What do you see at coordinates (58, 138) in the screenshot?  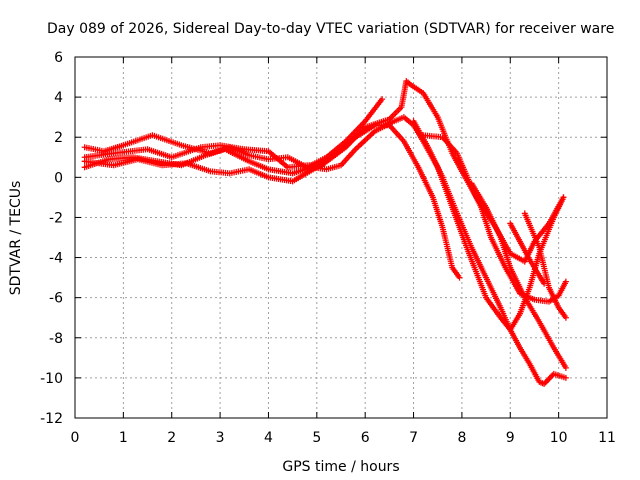 I see `y-tick-label: 2` at bounding box center [58, 138].